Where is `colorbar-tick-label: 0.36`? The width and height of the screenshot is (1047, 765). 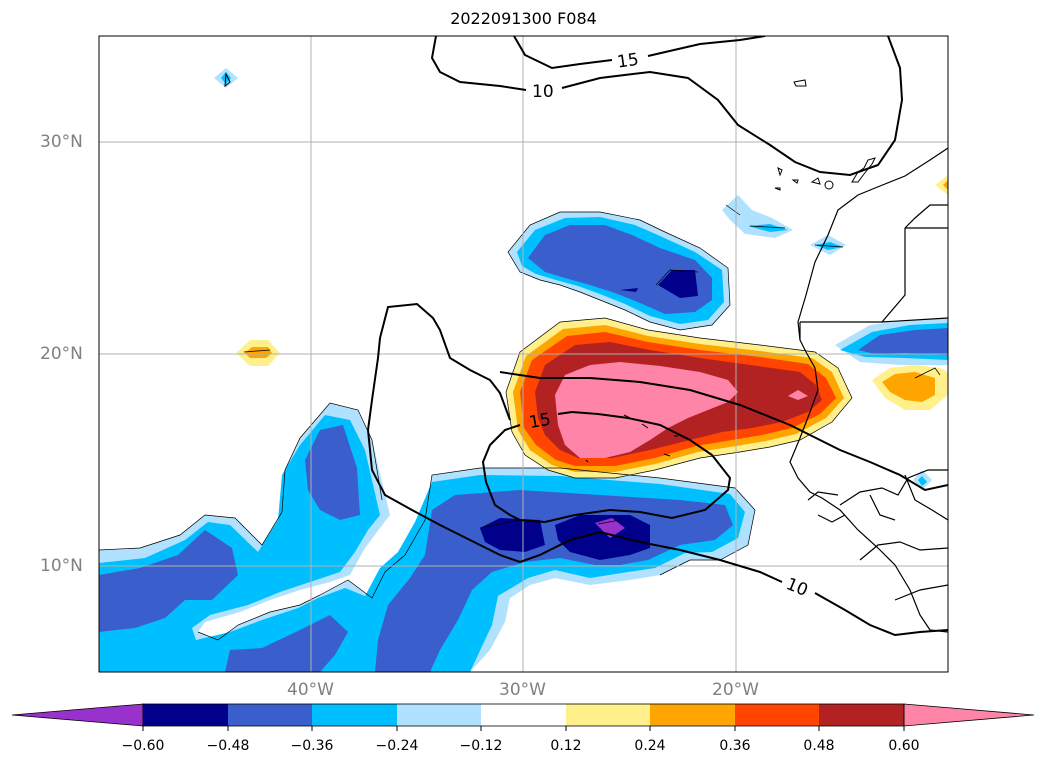
colorbar-tick-label: 0.36 is located at coordinates (735, 746).